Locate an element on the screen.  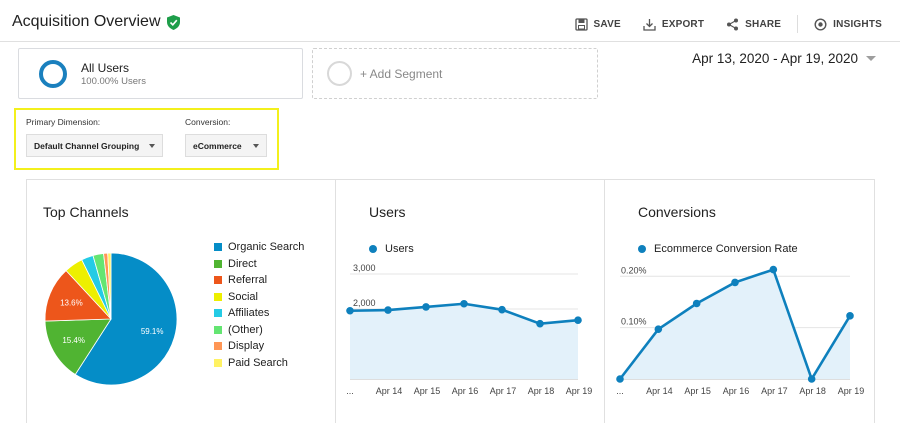
legend-item-other: (Other) is located at coordinates (259, 330).